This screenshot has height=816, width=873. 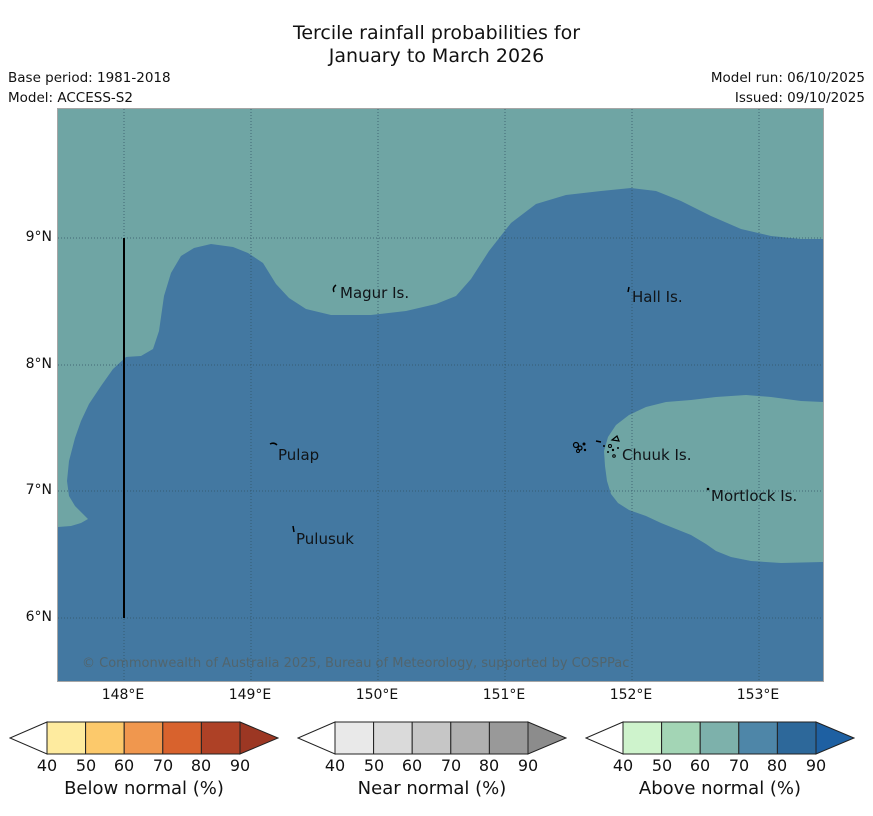 I want to click on pulusuk-island-mark, so click(x=293, y=529).